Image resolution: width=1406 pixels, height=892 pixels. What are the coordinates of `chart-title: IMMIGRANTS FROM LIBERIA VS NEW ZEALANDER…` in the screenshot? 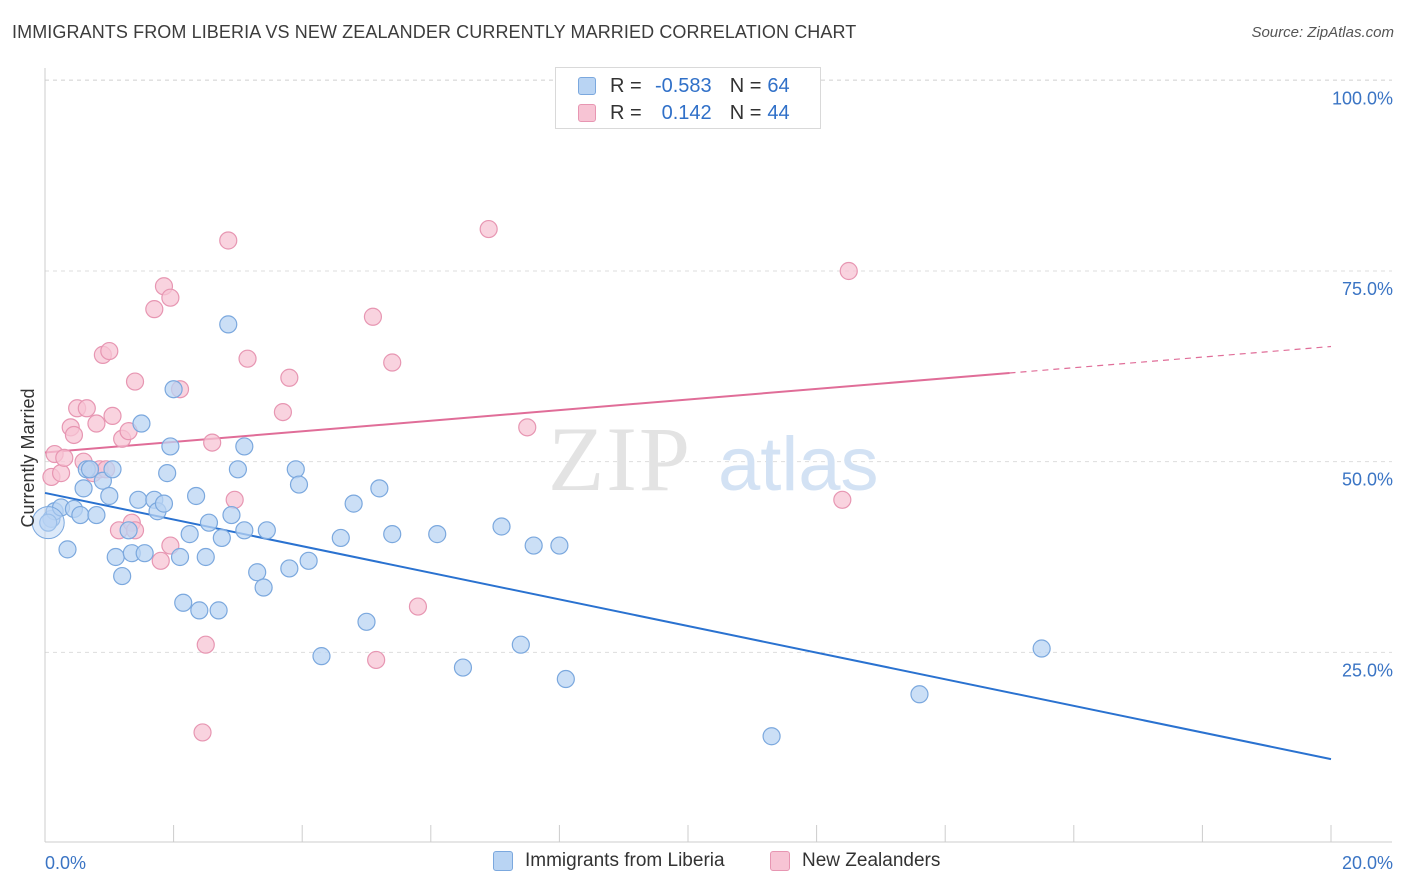 It's located at (434, 32).